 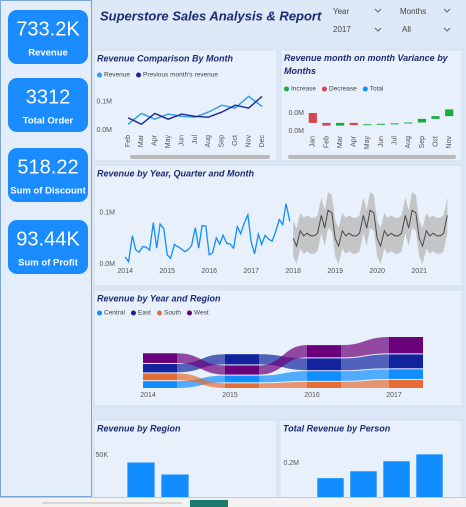 What do you see at coordinates (233, 502) in the screenshot?
I see `page-tabs` at bounding box center [233, 502].